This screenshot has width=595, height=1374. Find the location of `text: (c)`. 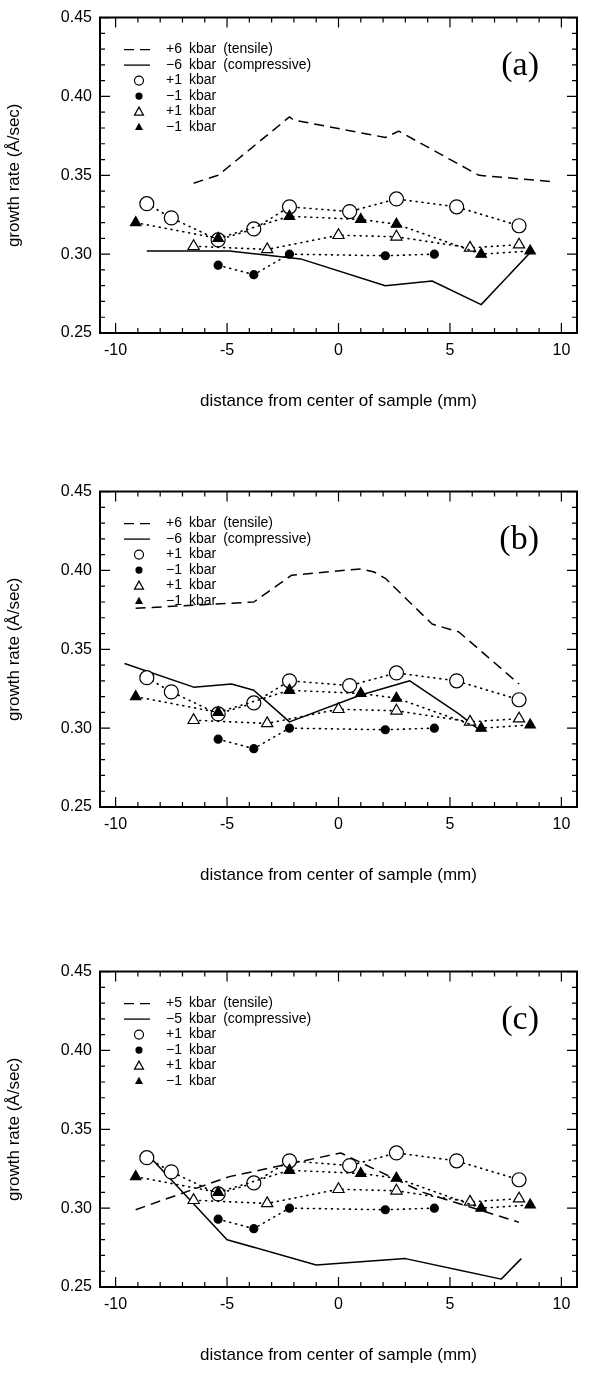

text: (c) is located at coordinates (520, 1017).